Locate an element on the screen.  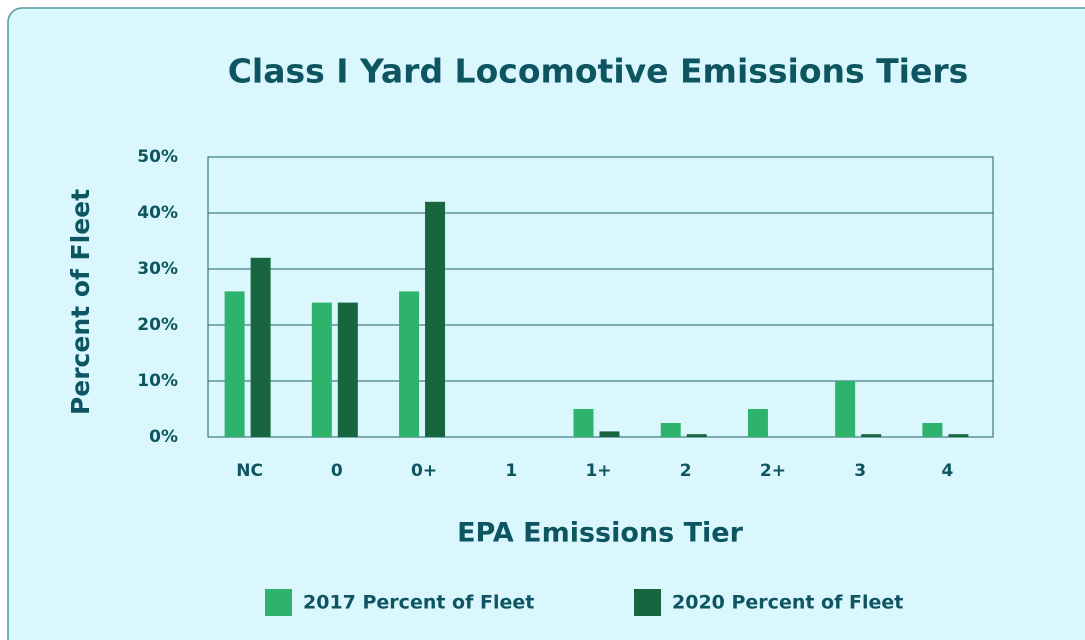
x-tick-label: 1+ is located at coordinates (598, 471).